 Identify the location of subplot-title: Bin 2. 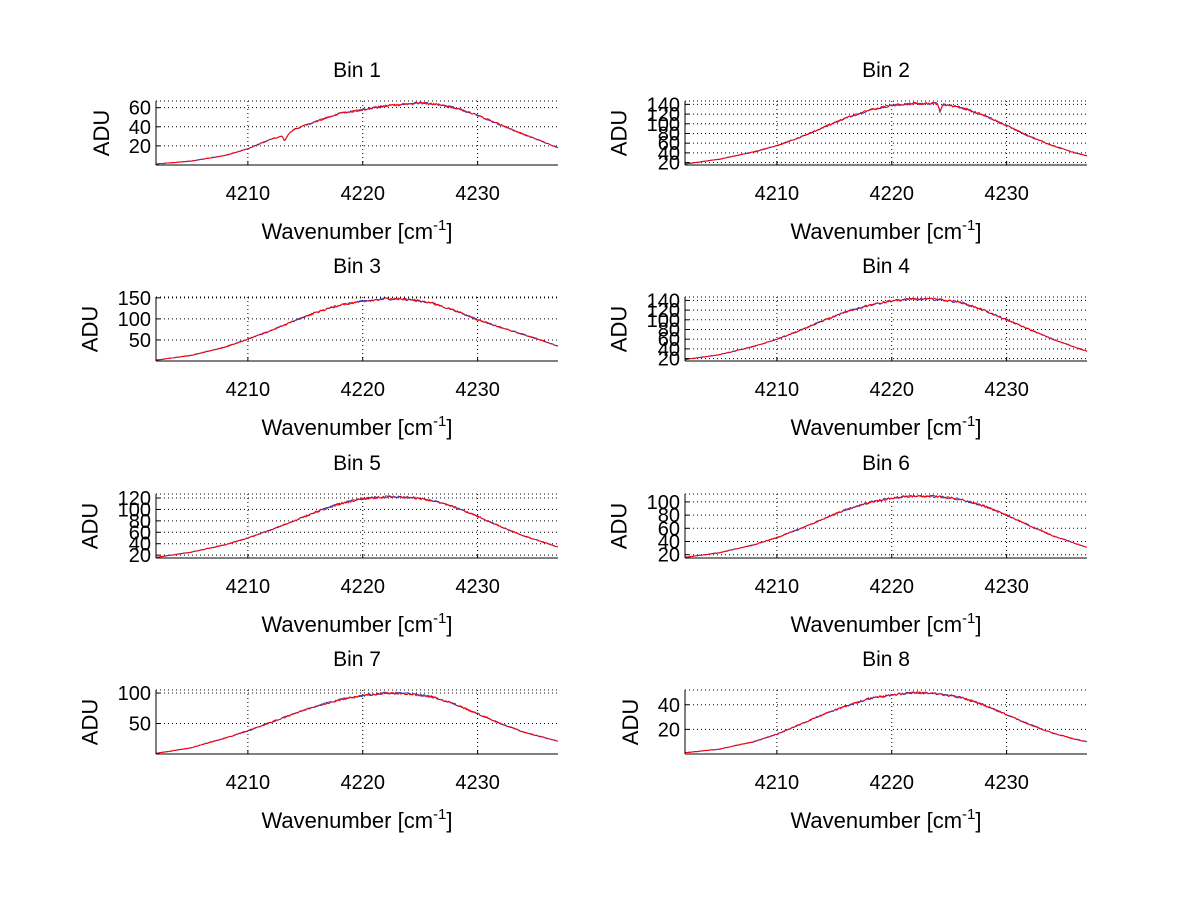
(886, 70).